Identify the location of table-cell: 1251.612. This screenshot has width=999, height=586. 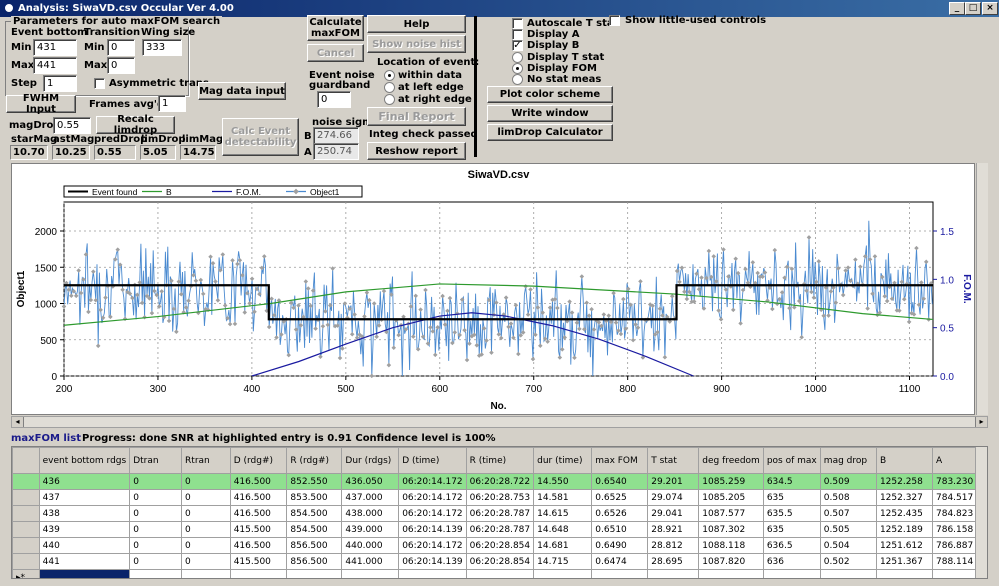
(904, 545).